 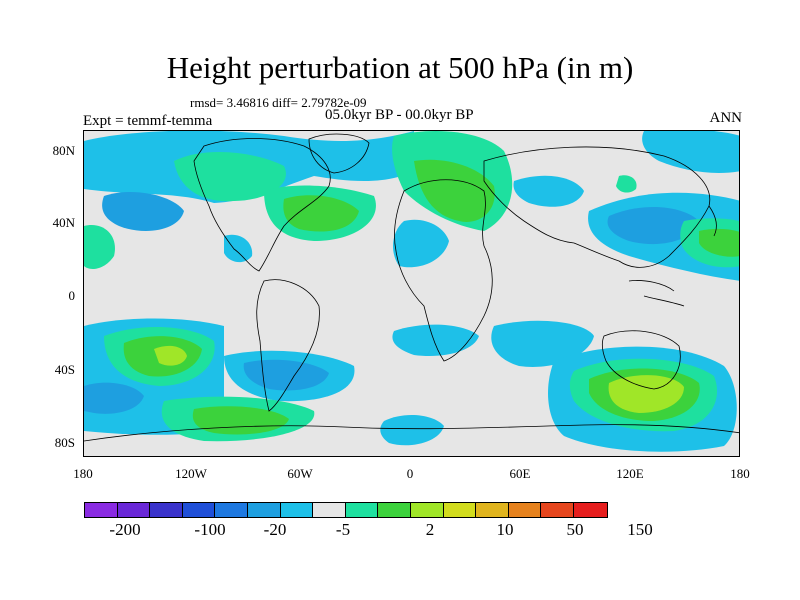 I want to click on north-america-coast, so click(x=262, y=205).